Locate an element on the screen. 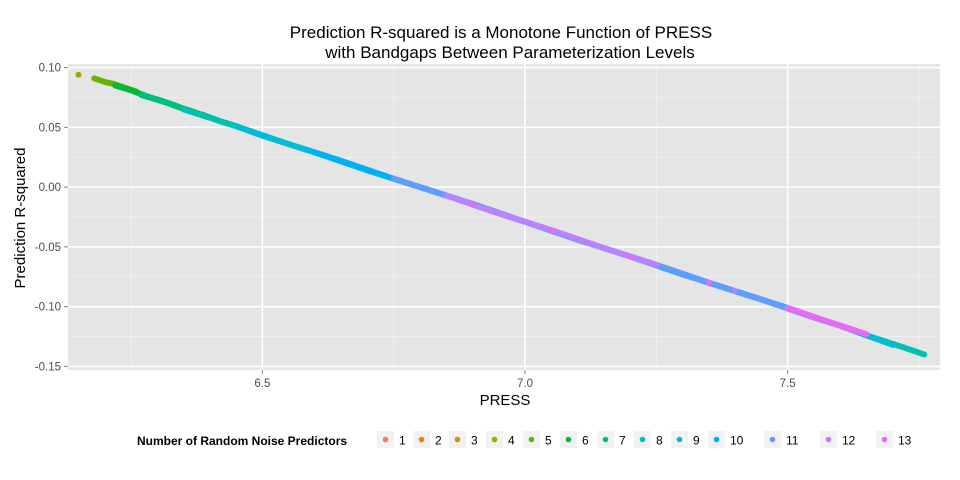 The image size is (960, 480). legend-label: 9 is located at coordinates (696, 441).